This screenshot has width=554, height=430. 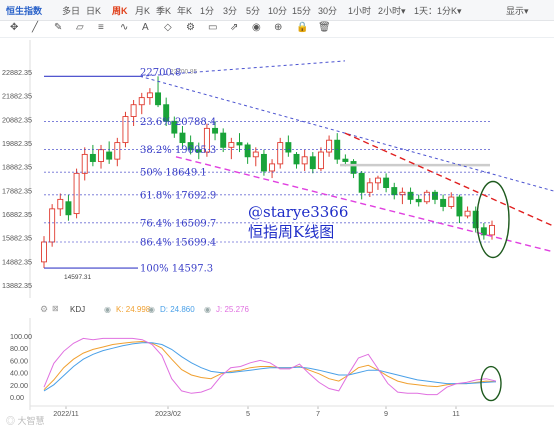 I want to click on y-tick-label: 17882.35, so click(x=17, y=190).